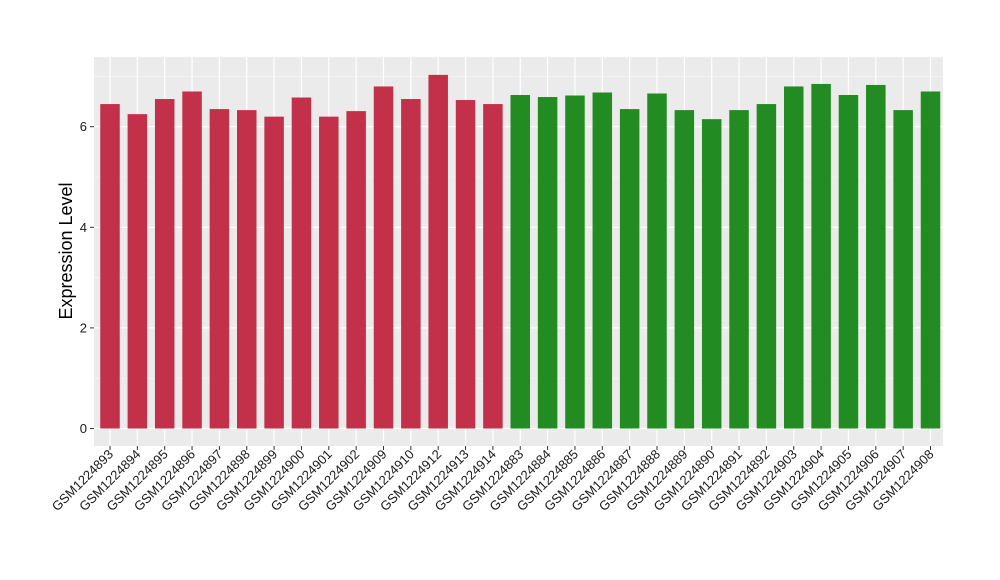  What do you see at coordinates (66, 250) in the screenshot?
I see `y-axis-title: Expression Level` at bounding box center [66, 250].